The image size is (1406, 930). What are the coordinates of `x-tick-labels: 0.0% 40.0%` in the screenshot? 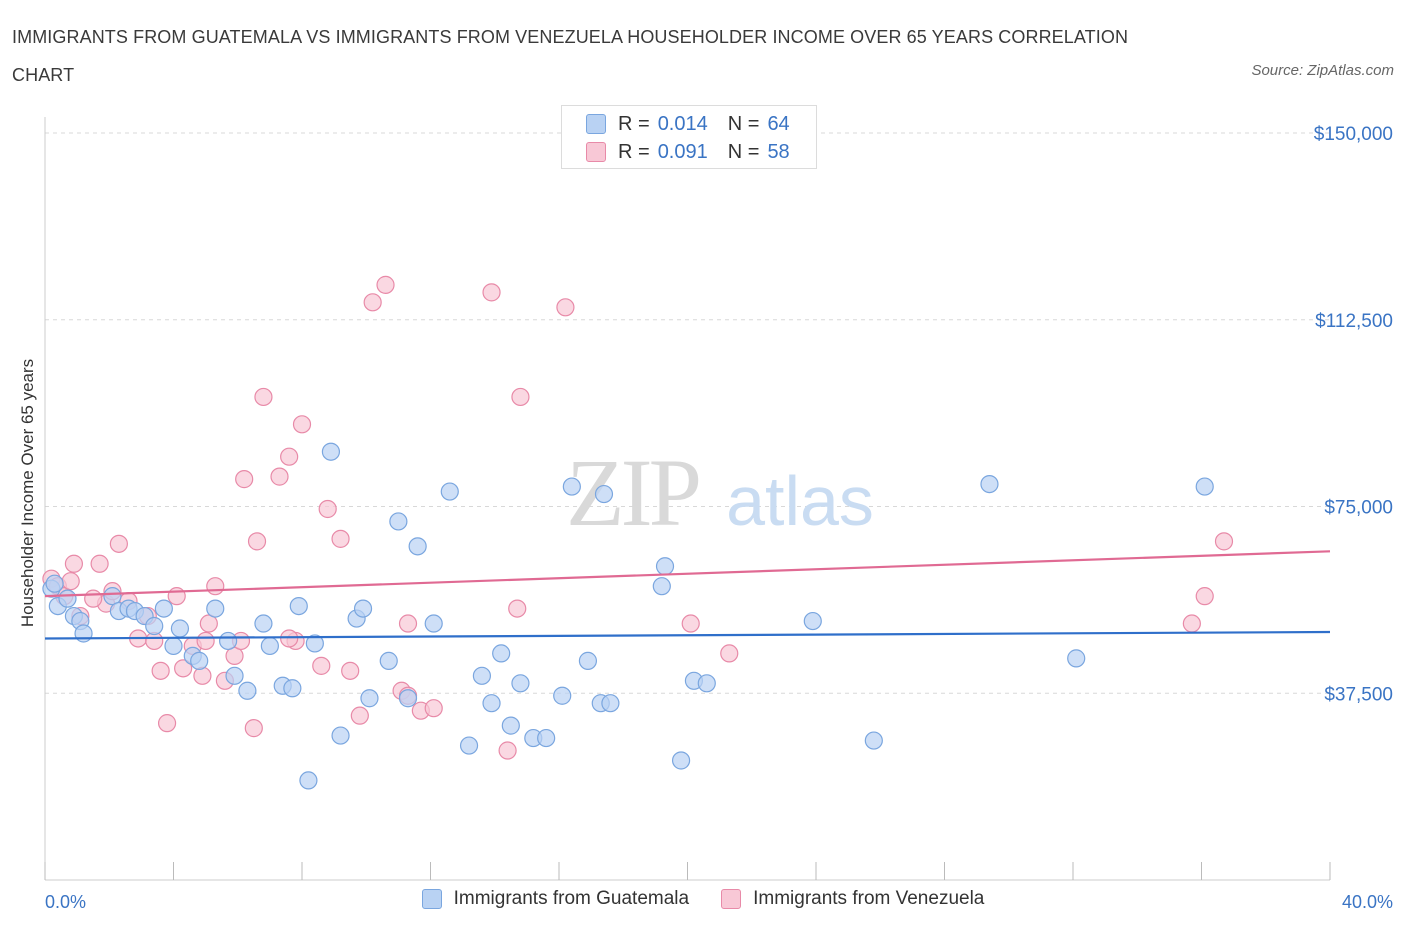 It's located at (719, 902).